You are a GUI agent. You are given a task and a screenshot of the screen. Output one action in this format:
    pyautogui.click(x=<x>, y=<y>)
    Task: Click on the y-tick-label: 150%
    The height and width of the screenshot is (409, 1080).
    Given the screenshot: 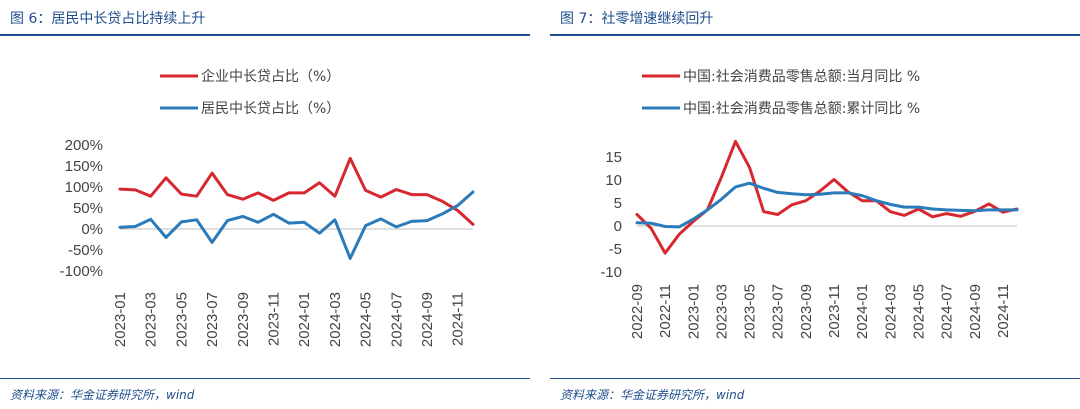 What is the action you would take?
    pyautogui.click(x=84, y=166)
    